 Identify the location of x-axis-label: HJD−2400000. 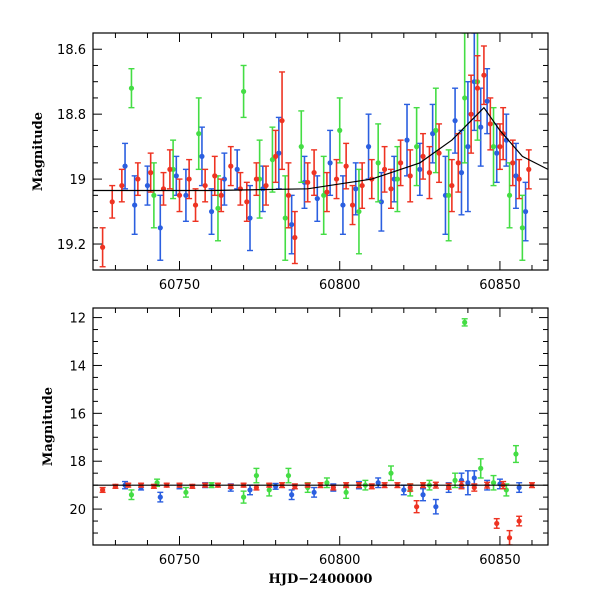
(321, 579).